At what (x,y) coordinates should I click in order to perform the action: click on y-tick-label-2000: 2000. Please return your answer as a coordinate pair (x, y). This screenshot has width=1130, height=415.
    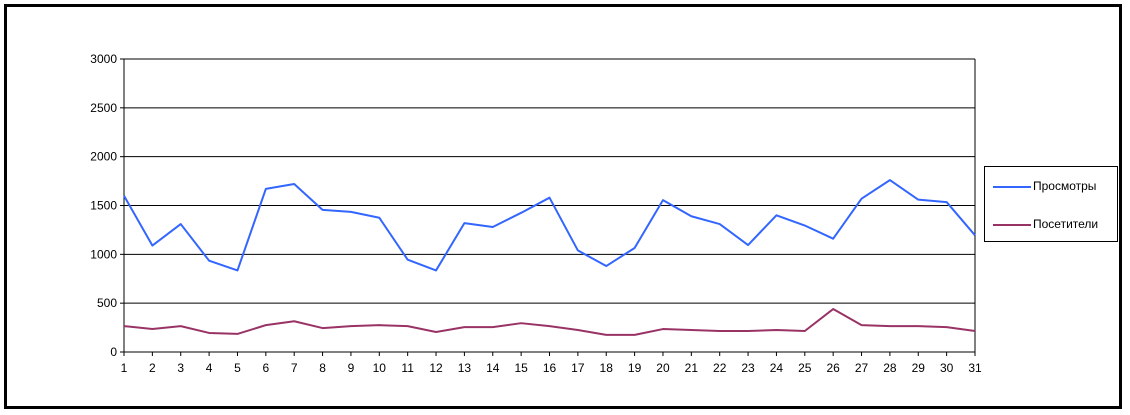
    Looking at the image, I should click on (103, 157).